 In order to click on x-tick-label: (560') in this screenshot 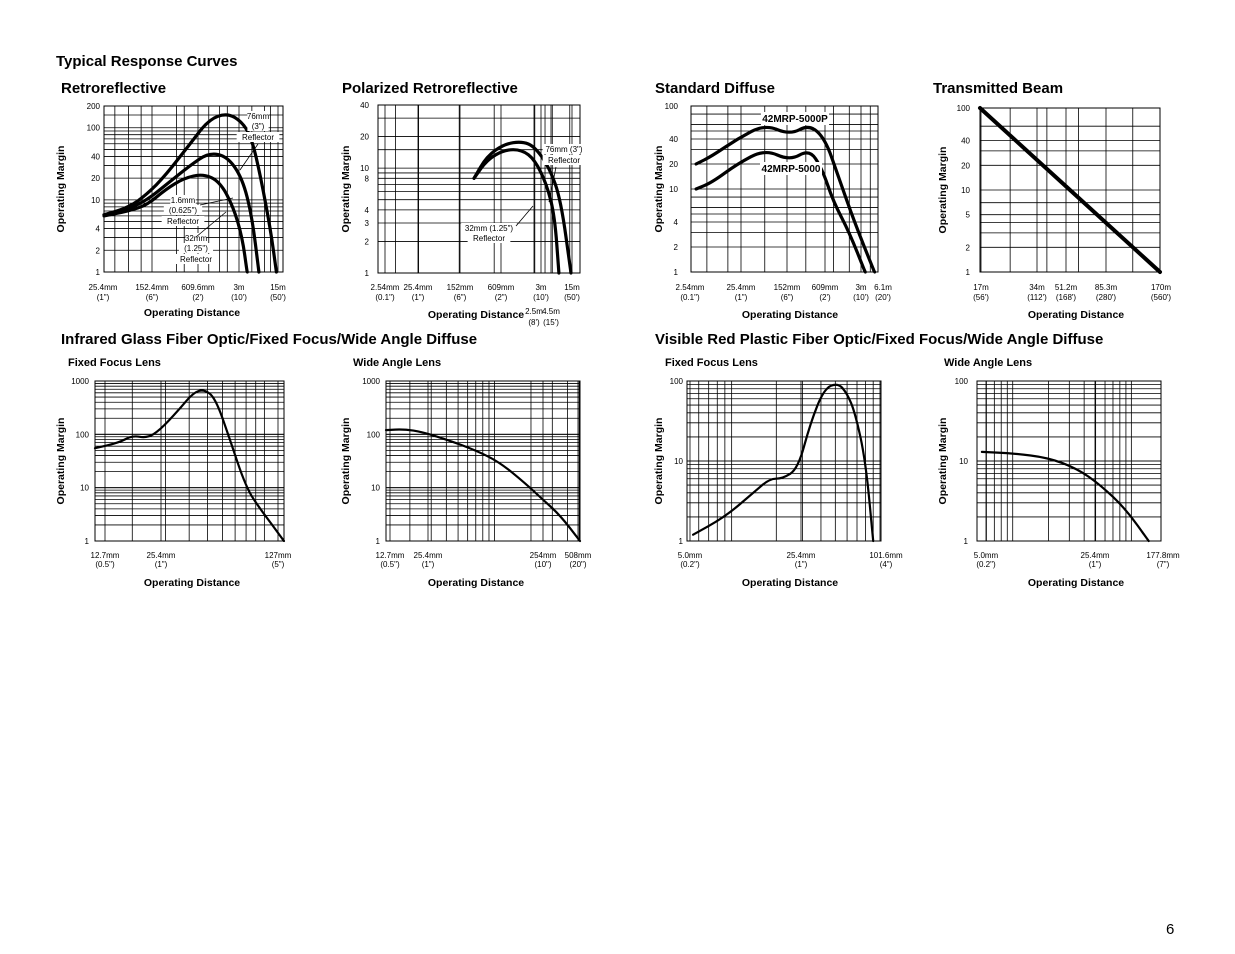, I will do `click(1161, 297)`.